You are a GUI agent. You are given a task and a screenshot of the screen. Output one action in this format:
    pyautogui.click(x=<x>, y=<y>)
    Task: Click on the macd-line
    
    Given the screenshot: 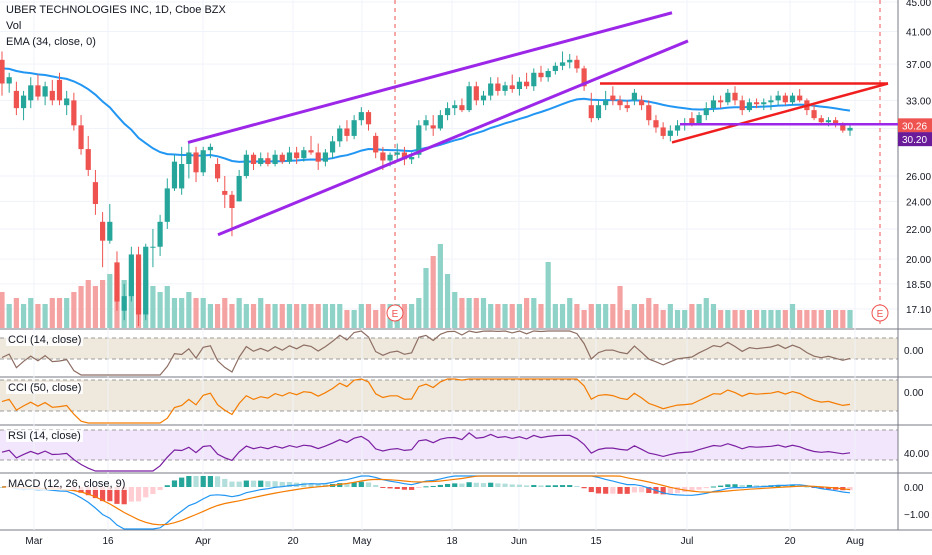 What is the action you would take?
    pyautogui.click(x=426, y=502)
    